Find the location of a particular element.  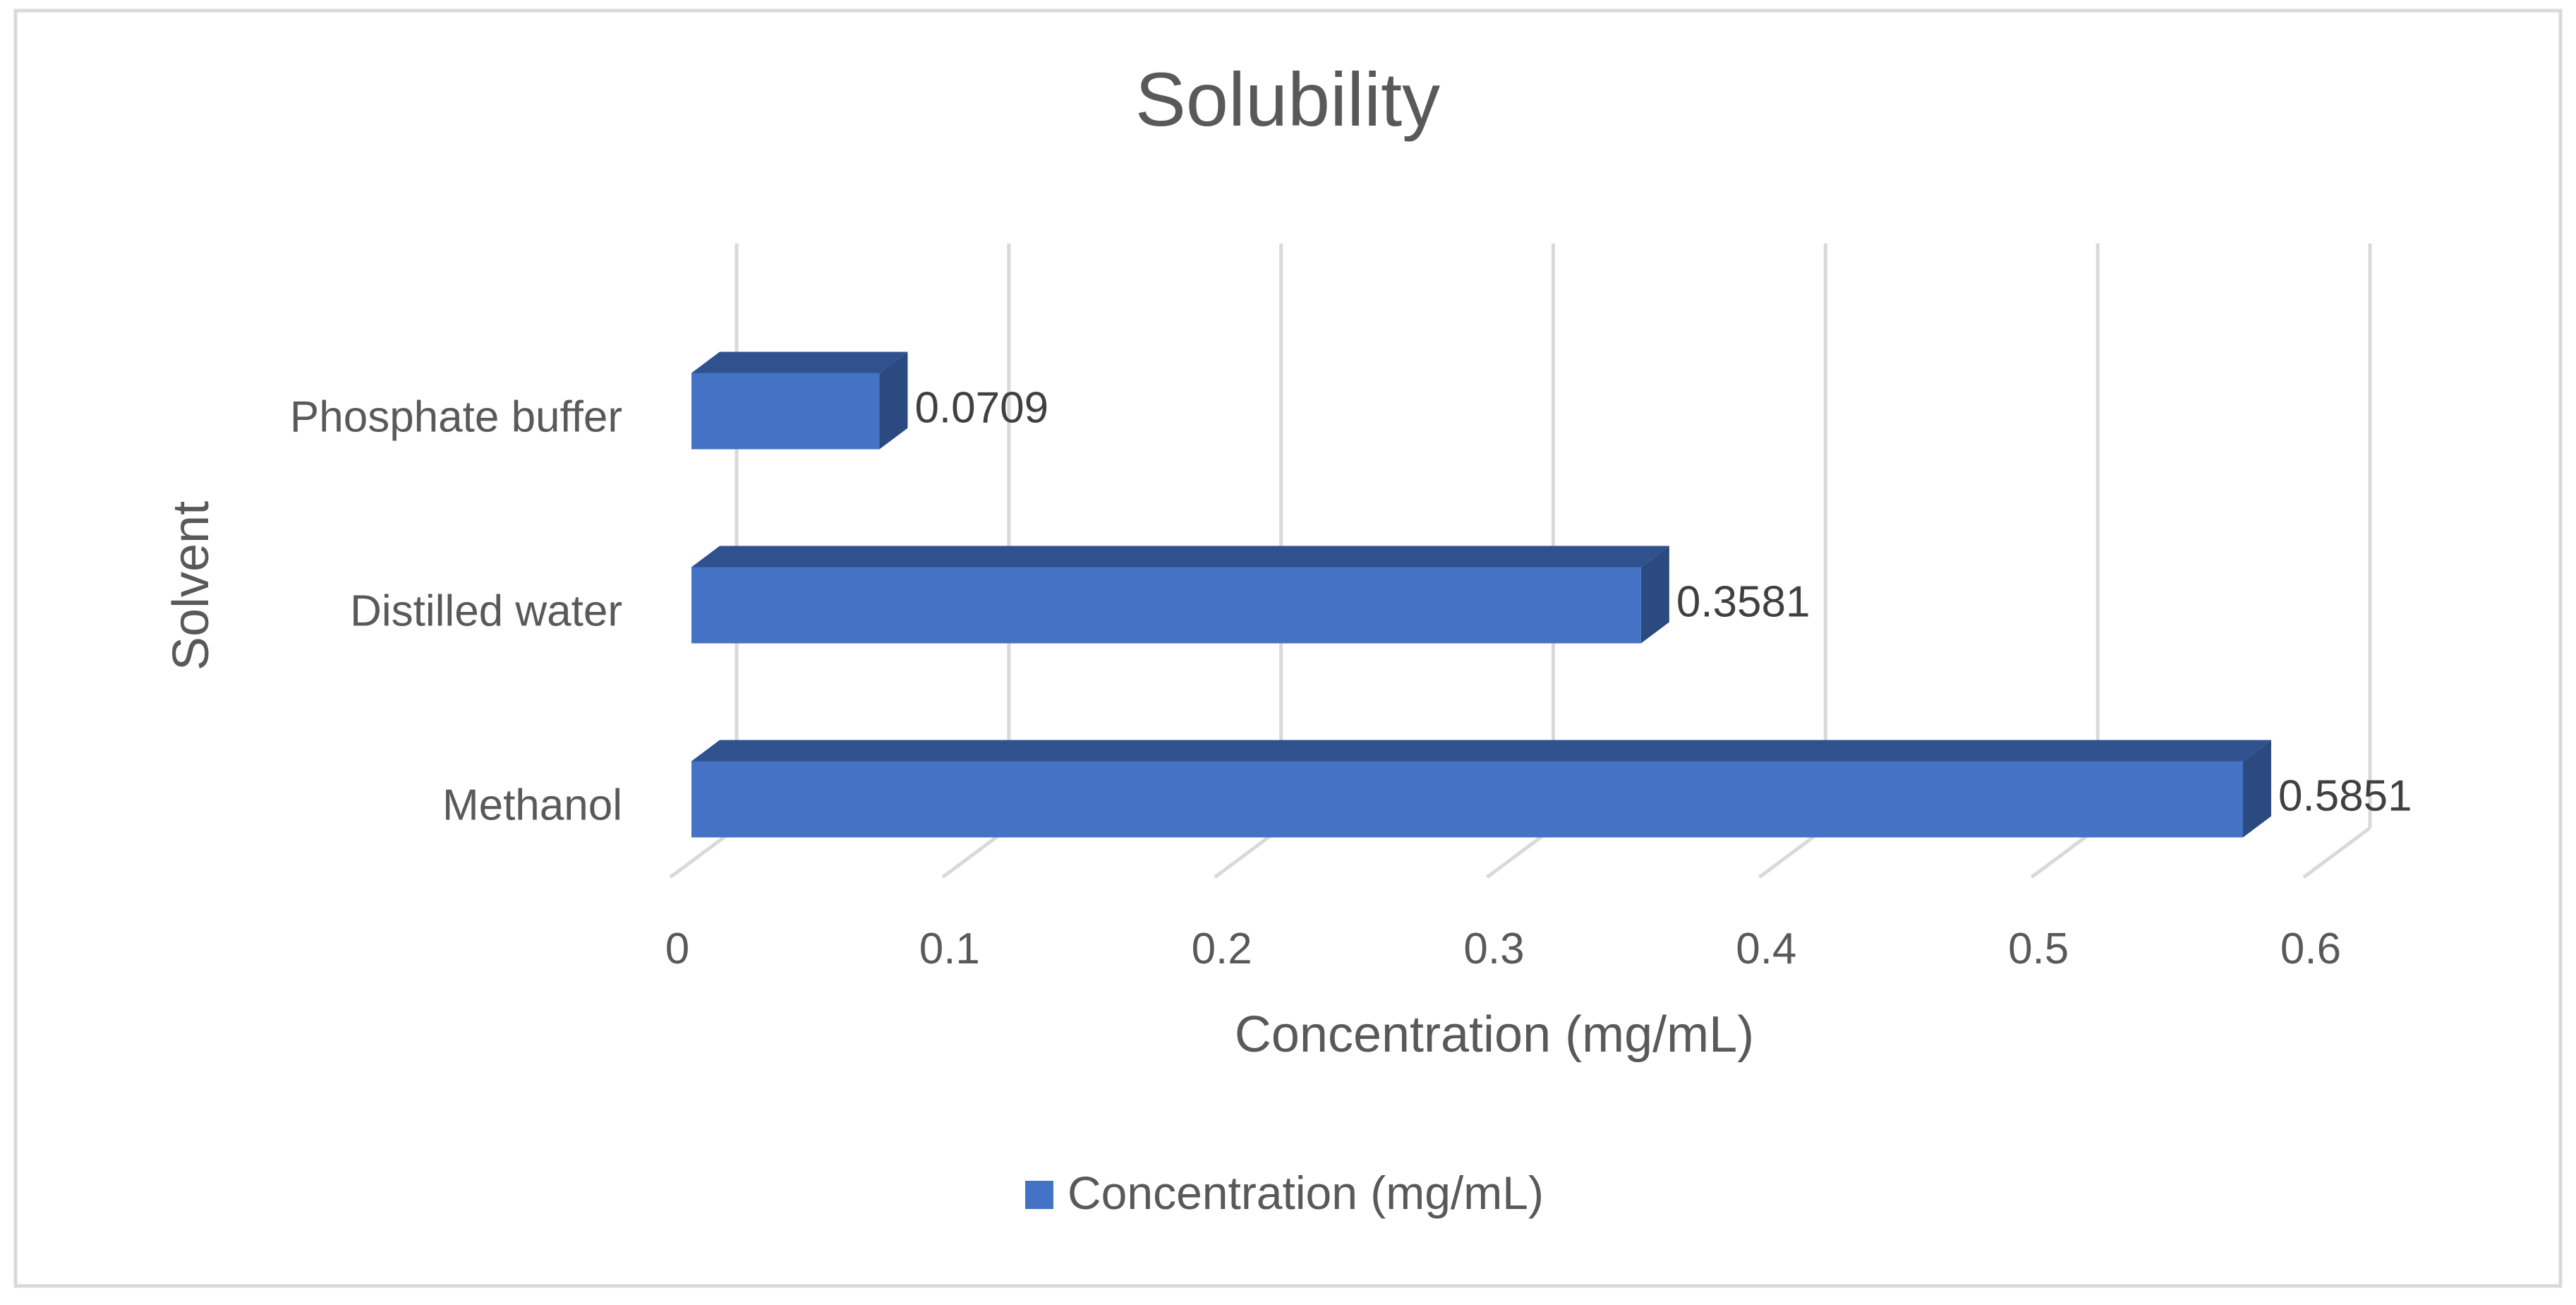

x-tick-label: 0.3 is located at coordinates (1493, 949).